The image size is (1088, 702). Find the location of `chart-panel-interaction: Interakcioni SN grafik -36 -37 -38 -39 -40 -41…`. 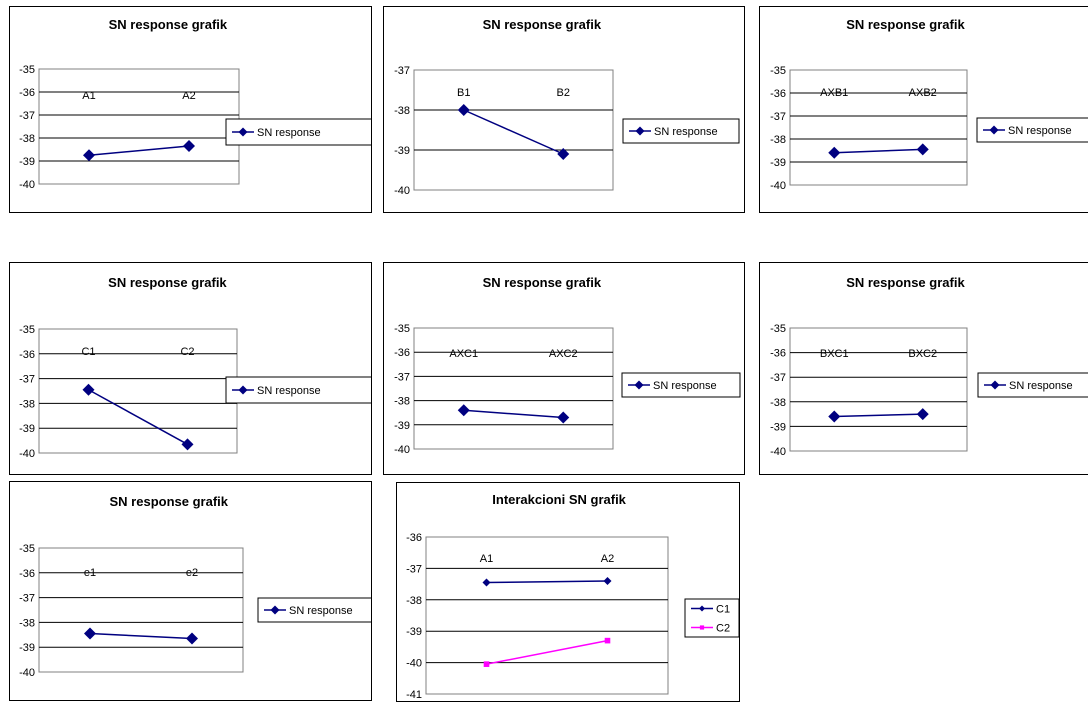

chart-panel-interaction: Interakcioni SN grafik -36 -37 -38 -39 -40 -41… is located at coordinates (568, 592).